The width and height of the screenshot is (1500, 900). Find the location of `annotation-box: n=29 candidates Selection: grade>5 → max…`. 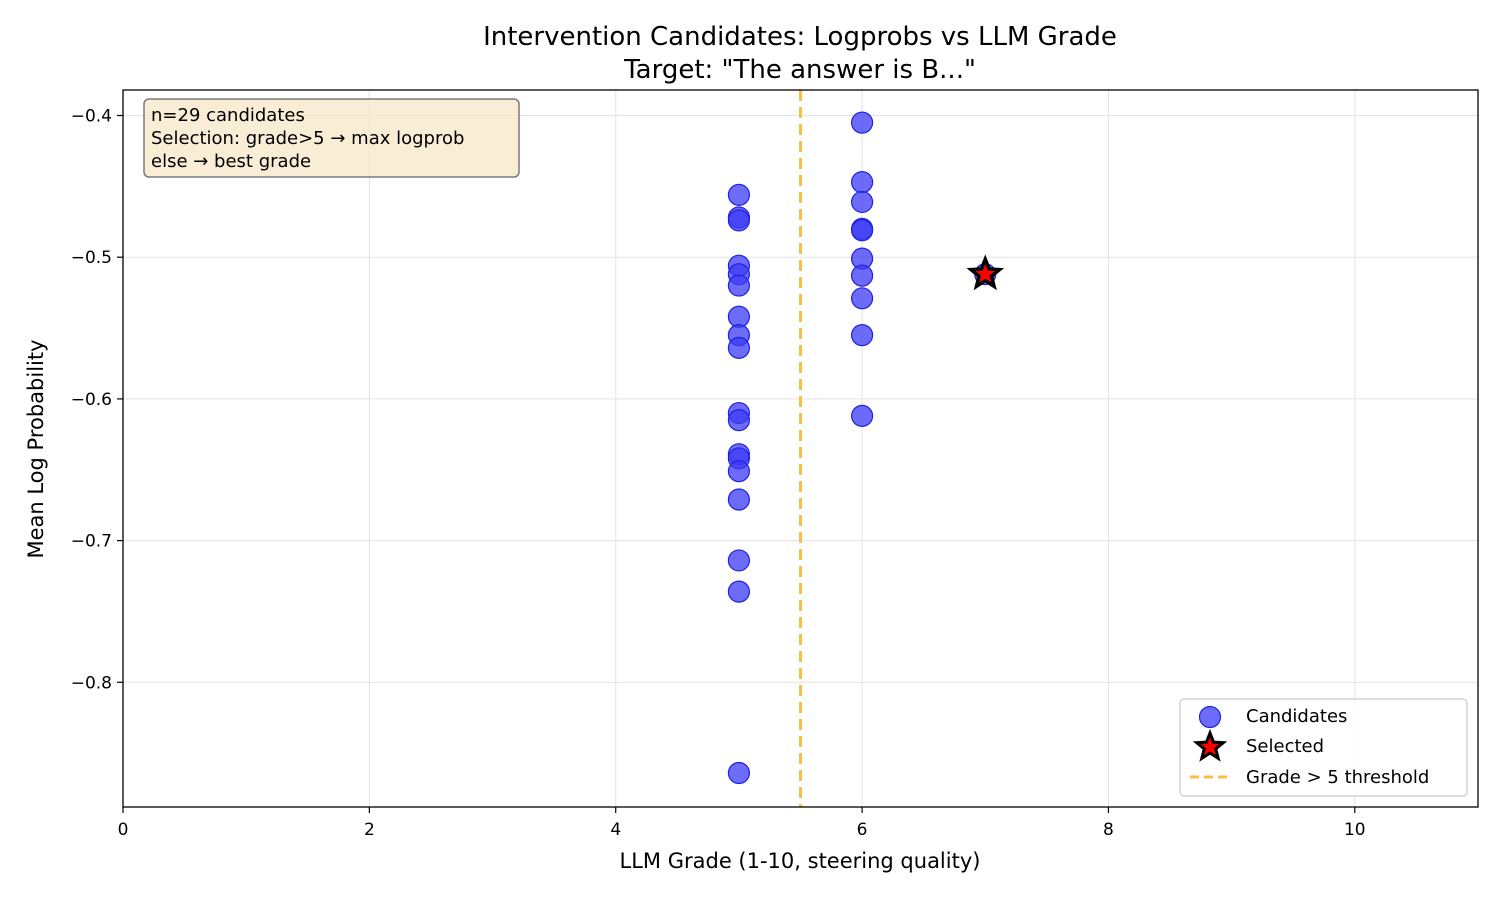

annotation-box: n=29 candidates Selection: grade>5 → max… is located at coordinates (331, 138).